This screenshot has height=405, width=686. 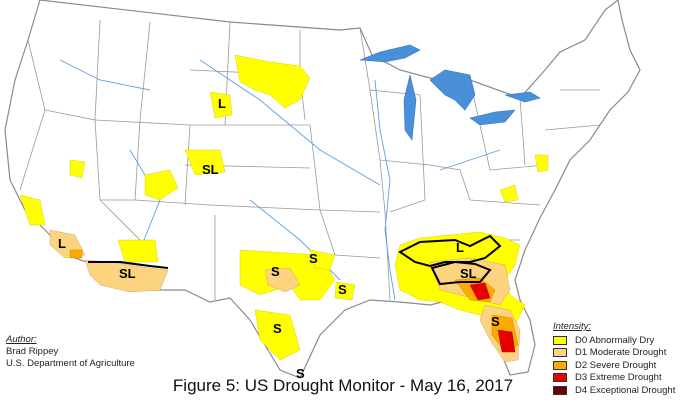 I want to click on legend-label: D2 Severe Drought, so click(x=616, y=365).